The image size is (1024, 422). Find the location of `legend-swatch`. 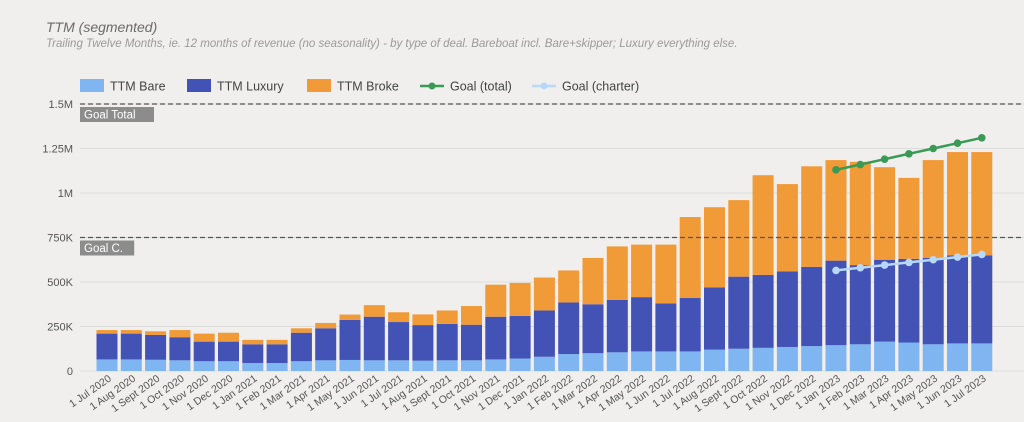

legend-swatch is located at coordinates (319, 85).